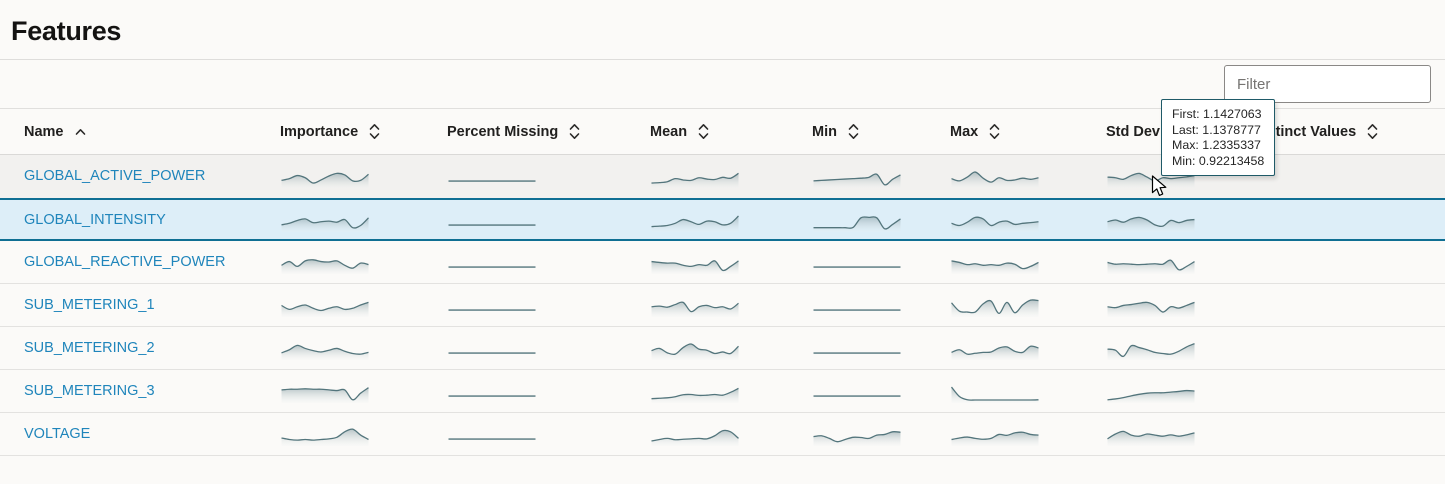  Describe the element at coordinates (1217, 114) in the screenshot. I see `tooltip-line: First: 1.1427063` at that location.